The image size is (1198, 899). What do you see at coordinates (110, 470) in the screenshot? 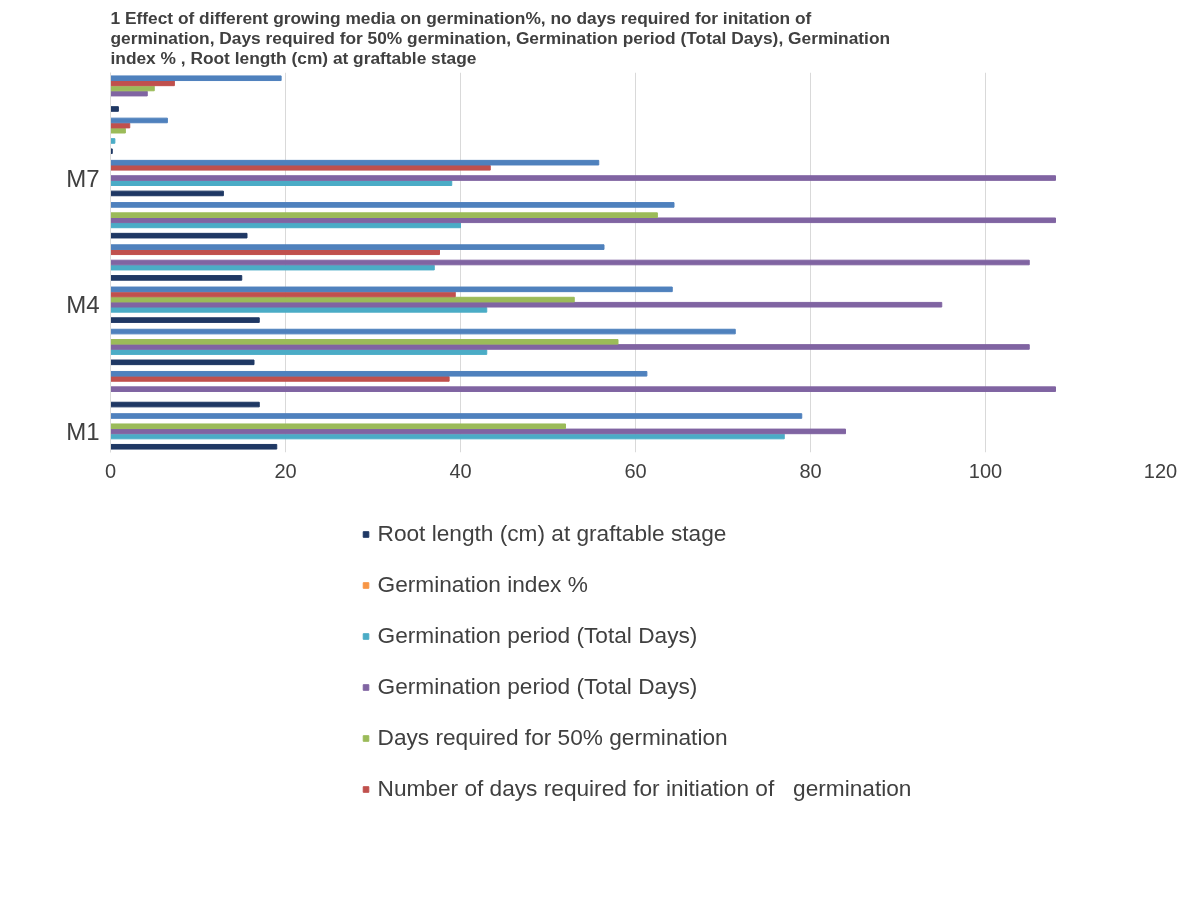
I see `x-tick-label: 0` at bounding box center [110, 470].